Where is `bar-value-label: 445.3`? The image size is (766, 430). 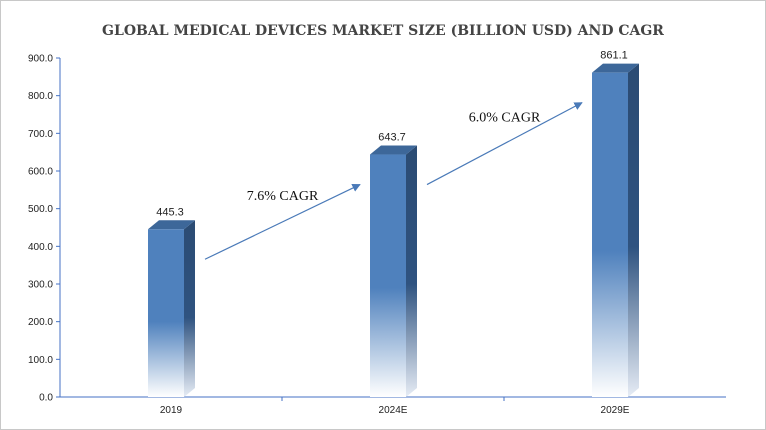 bar-value-label: 445.3 is located at coordinates (170, 212).